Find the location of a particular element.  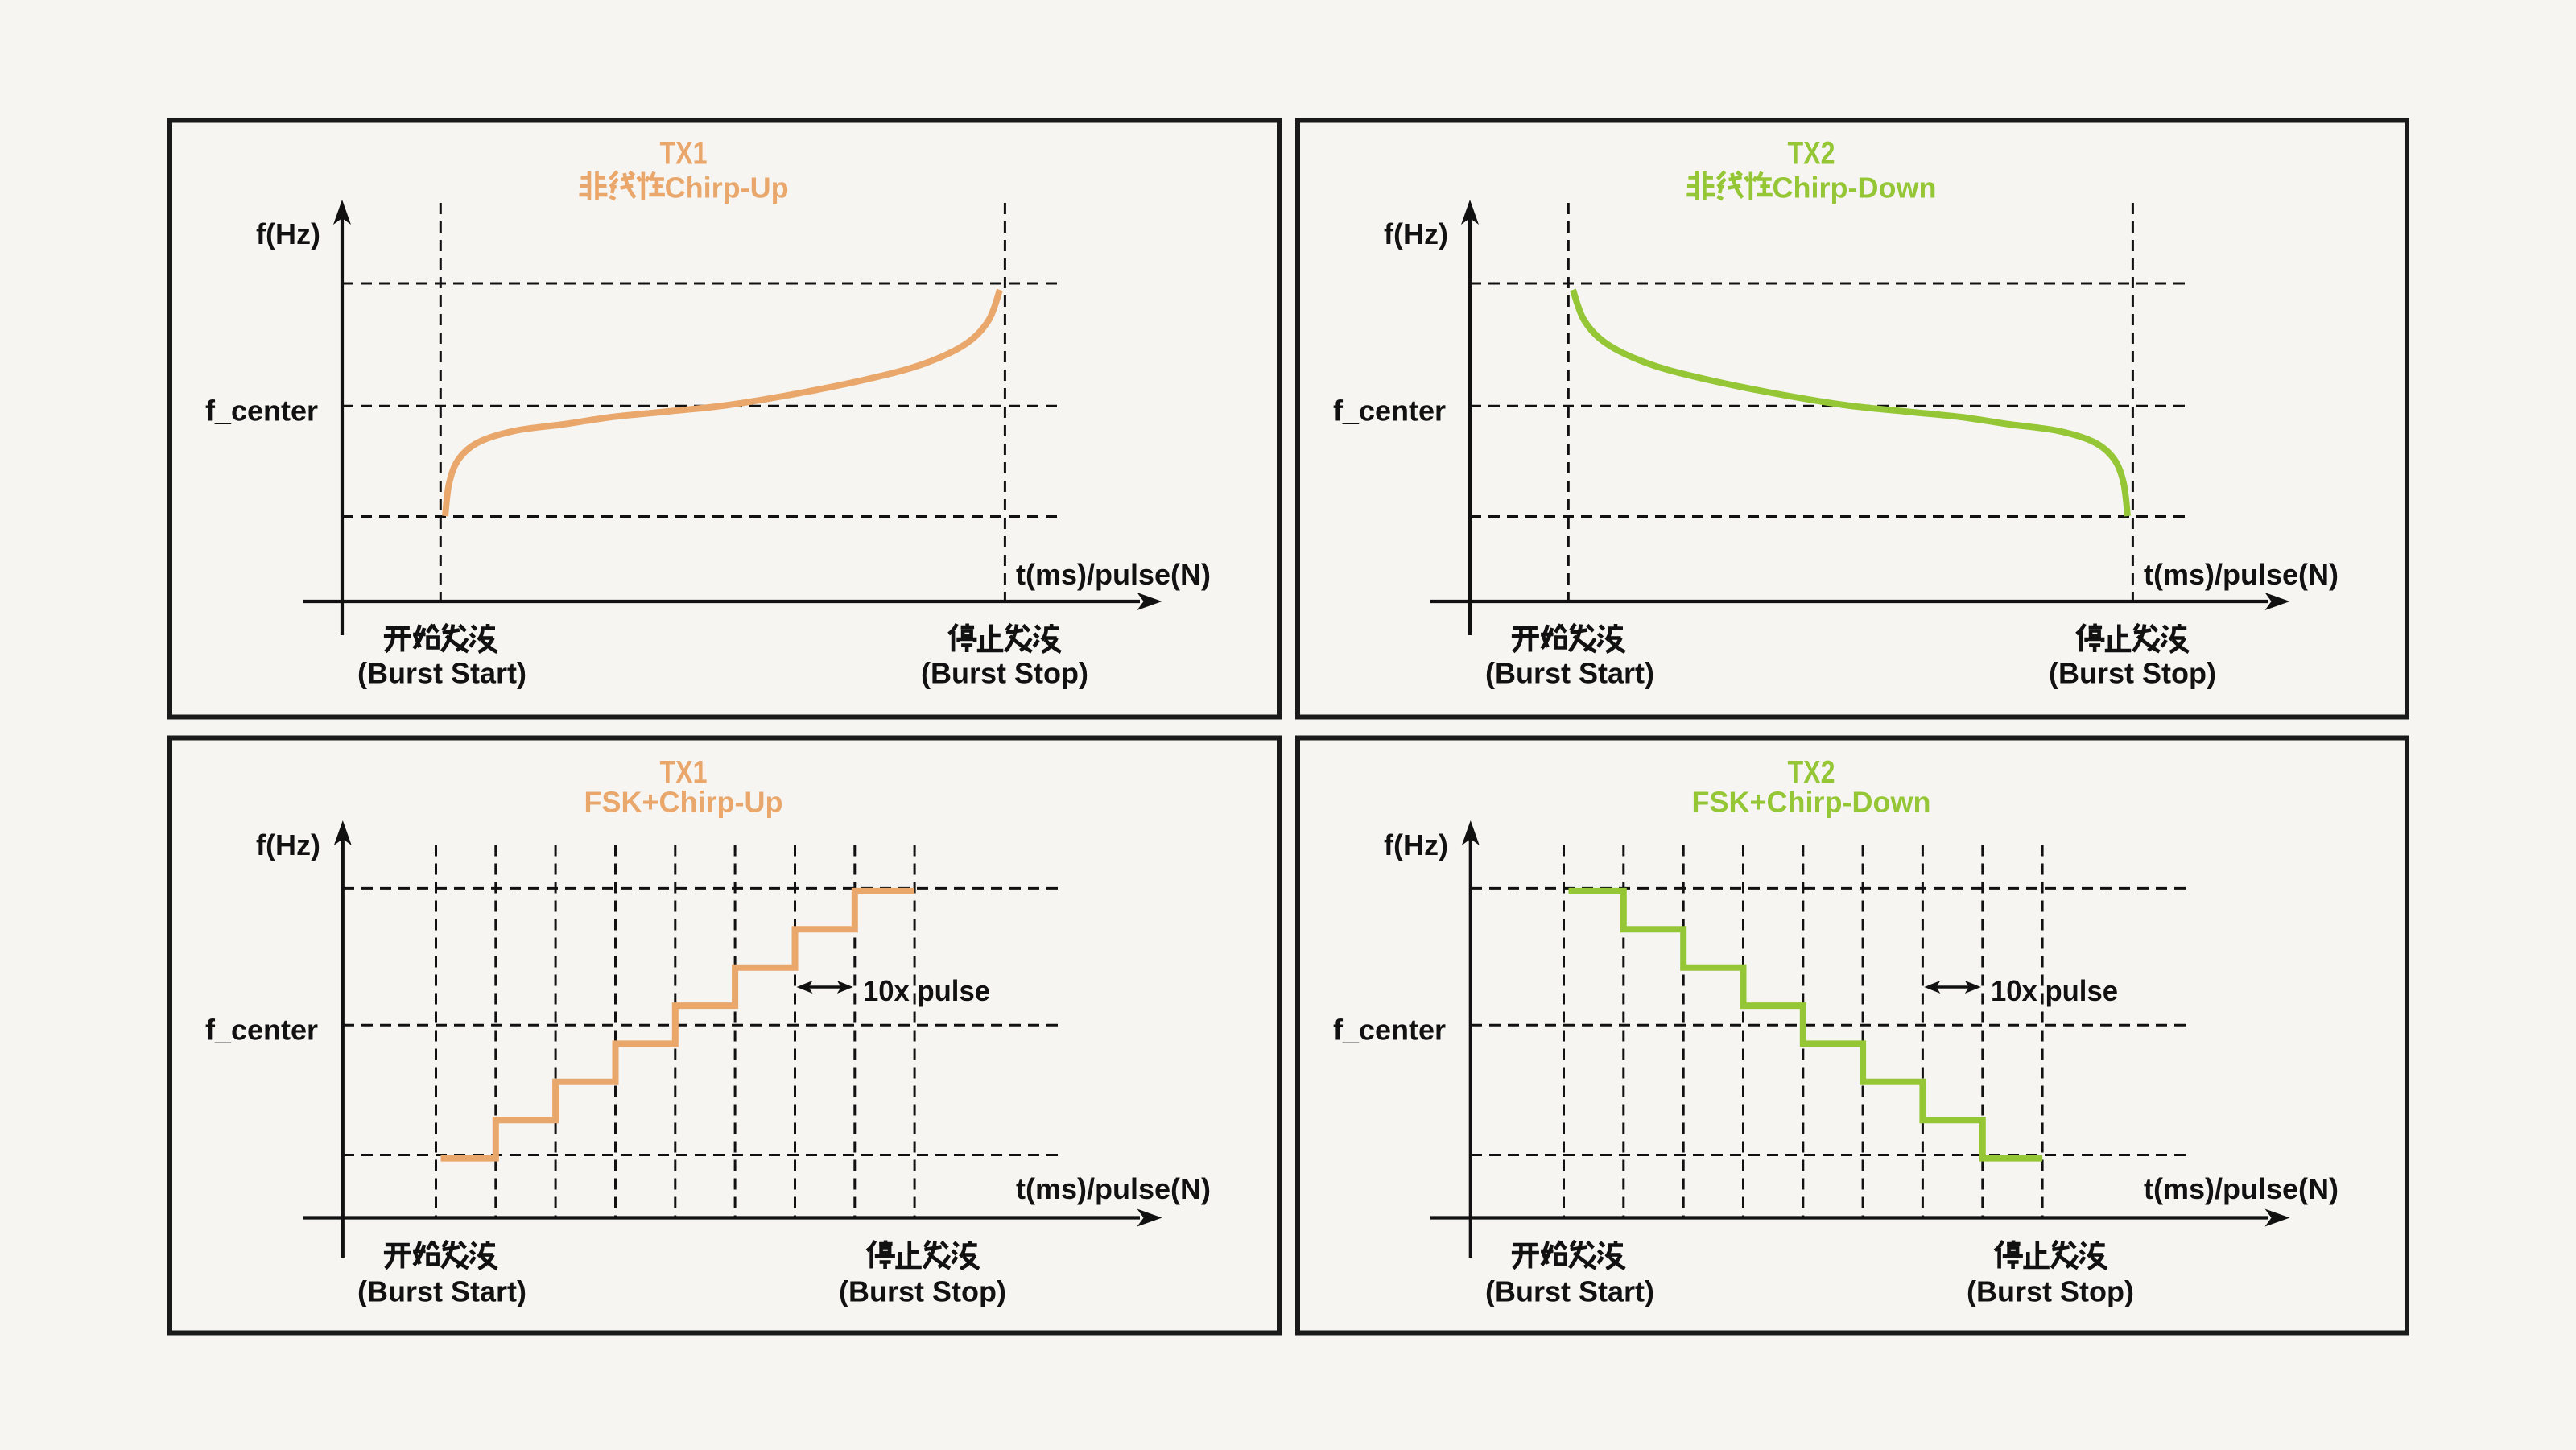

svg-text: Chirp-Down is located at coordinates (1855, 187).